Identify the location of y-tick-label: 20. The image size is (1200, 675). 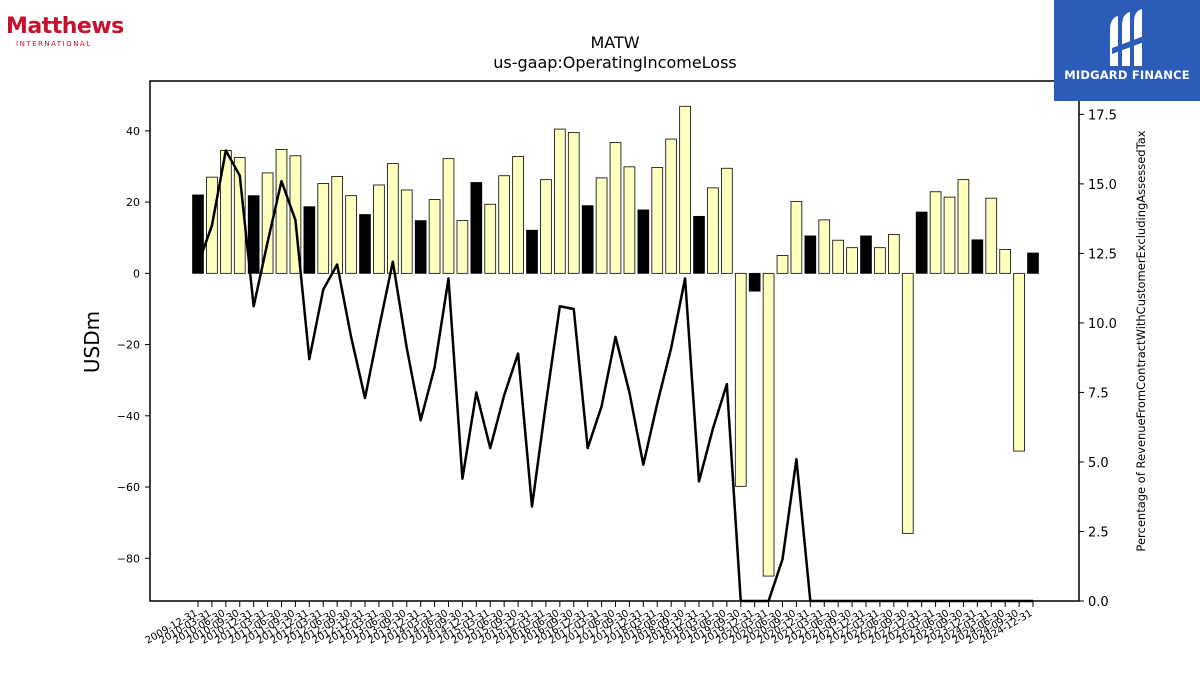
(133, 202).